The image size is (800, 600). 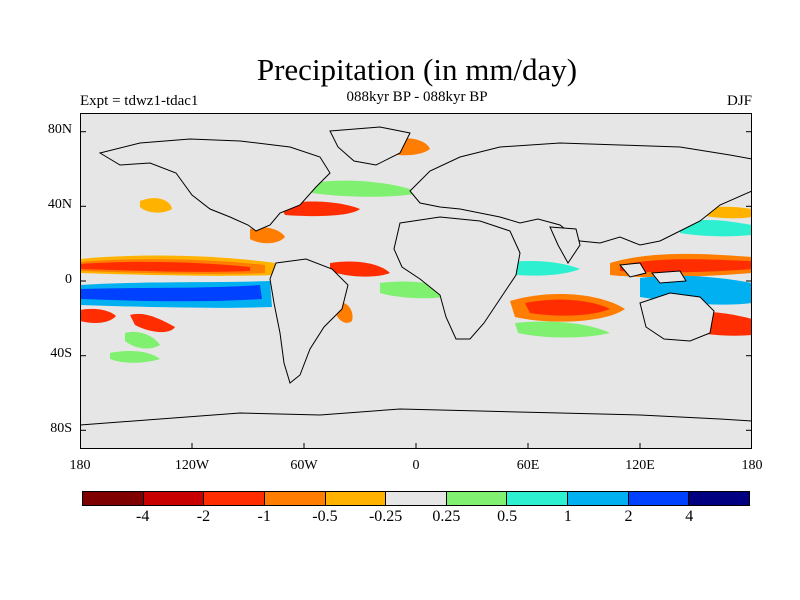 What do you see at coordinates (567, 516) in the screenshot?
I see `colorbar-label: 1` at bounding box center [567, 516].